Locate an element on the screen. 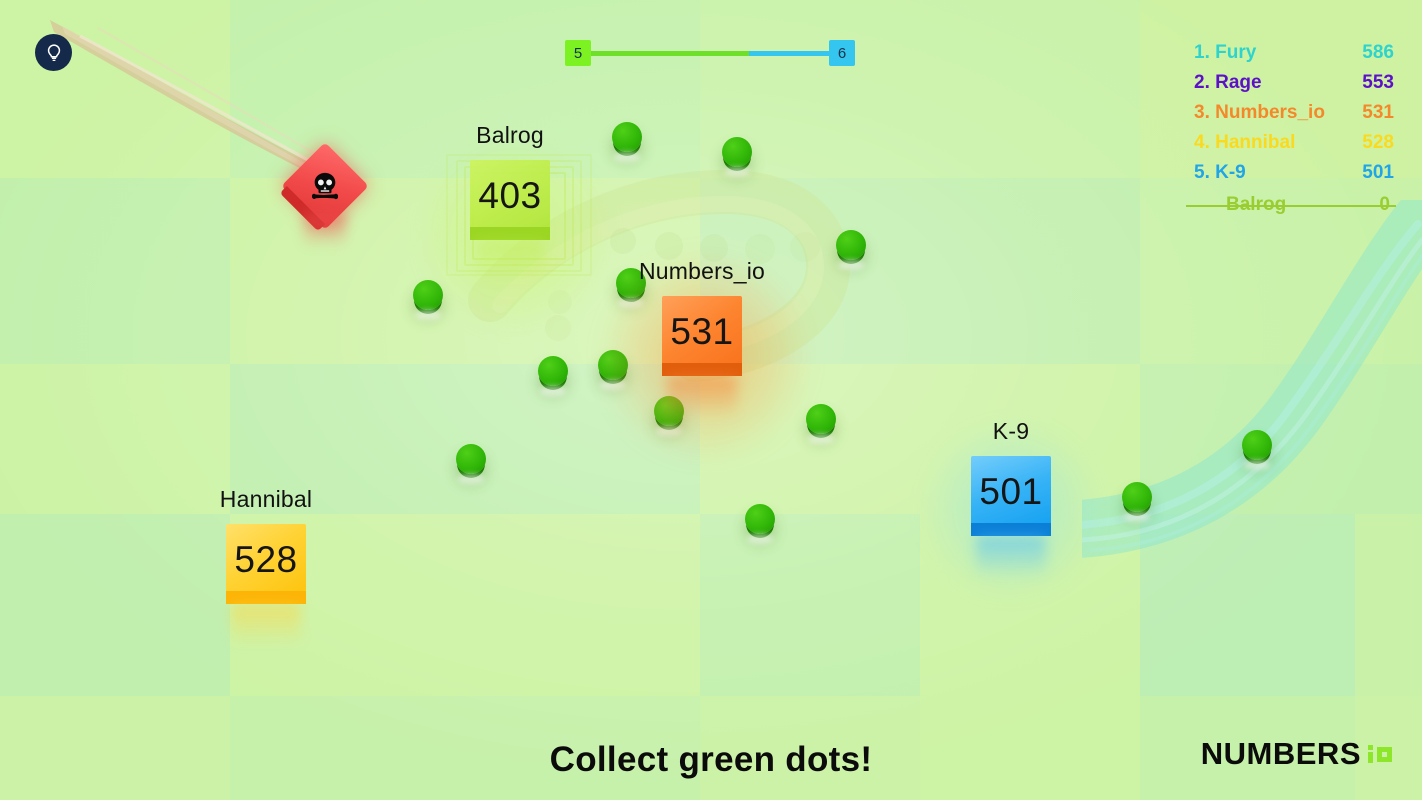 This screenshot has width=1422, height=800. logo-io-mark is located at coordinates (1380, 754).